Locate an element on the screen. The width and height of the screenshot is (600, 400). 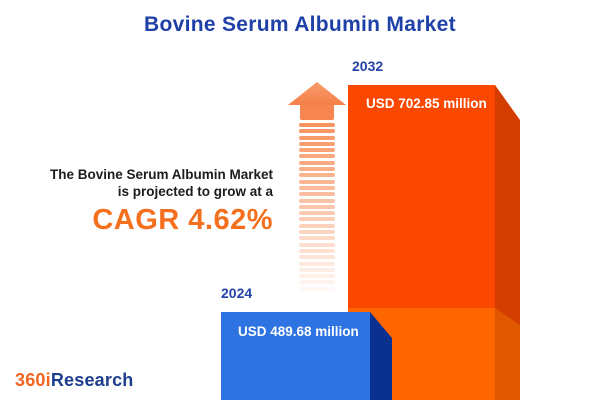
description-line-1: The Bovine Serum Albumin Market is located at coordinates (161, 174).